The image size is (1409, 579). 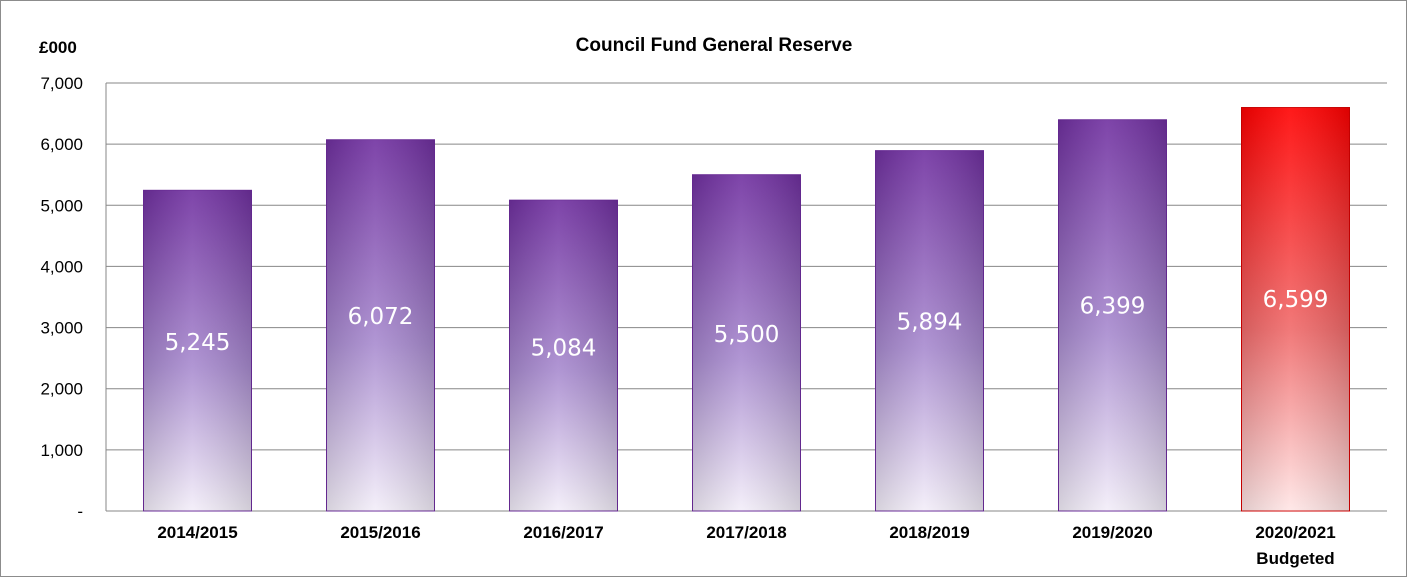 What do you see at coordinates (61, 297) in the screenshot?
I see `y-axis-ticks: - 1,000 2,000 3,000 4,000 5,000 6,000 7,000` at bounding box center [61, 297].